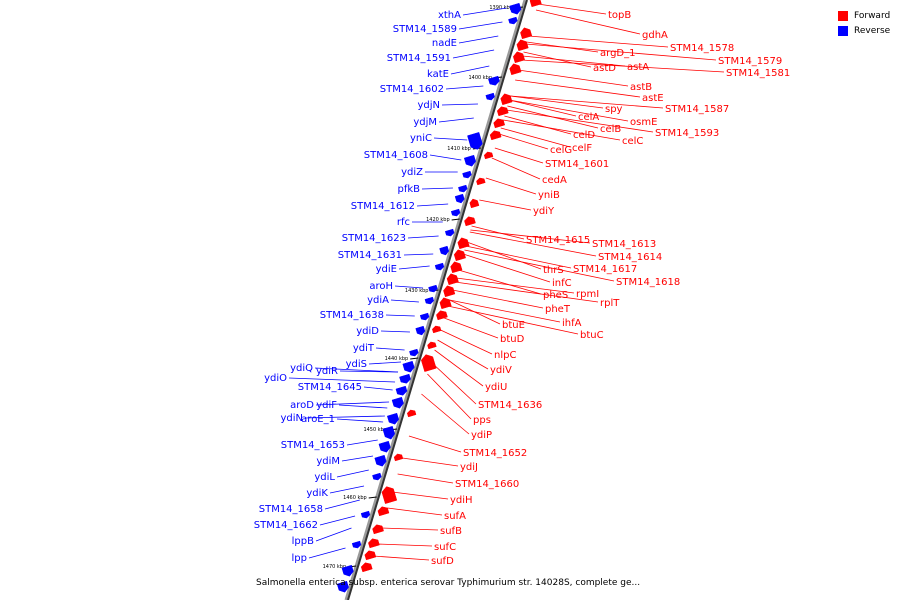 The width and height of the screenshot is (900, 604). Describe the element at coordinates (445, 547) in the screenshot. I see `gene-label-sufc: sufC` at that location.